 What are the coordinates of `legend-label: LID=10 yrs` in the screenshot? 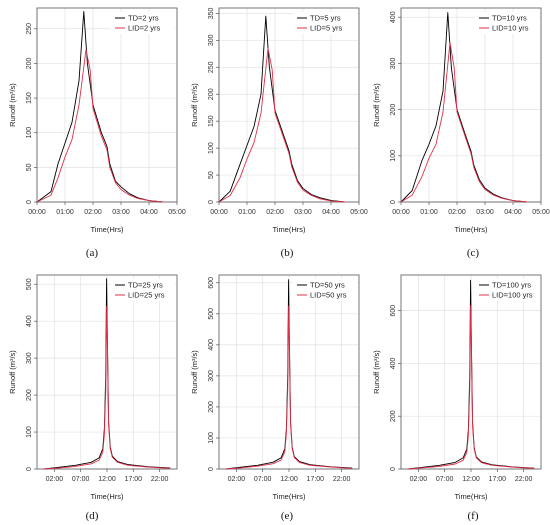 It's located at (510, 28).